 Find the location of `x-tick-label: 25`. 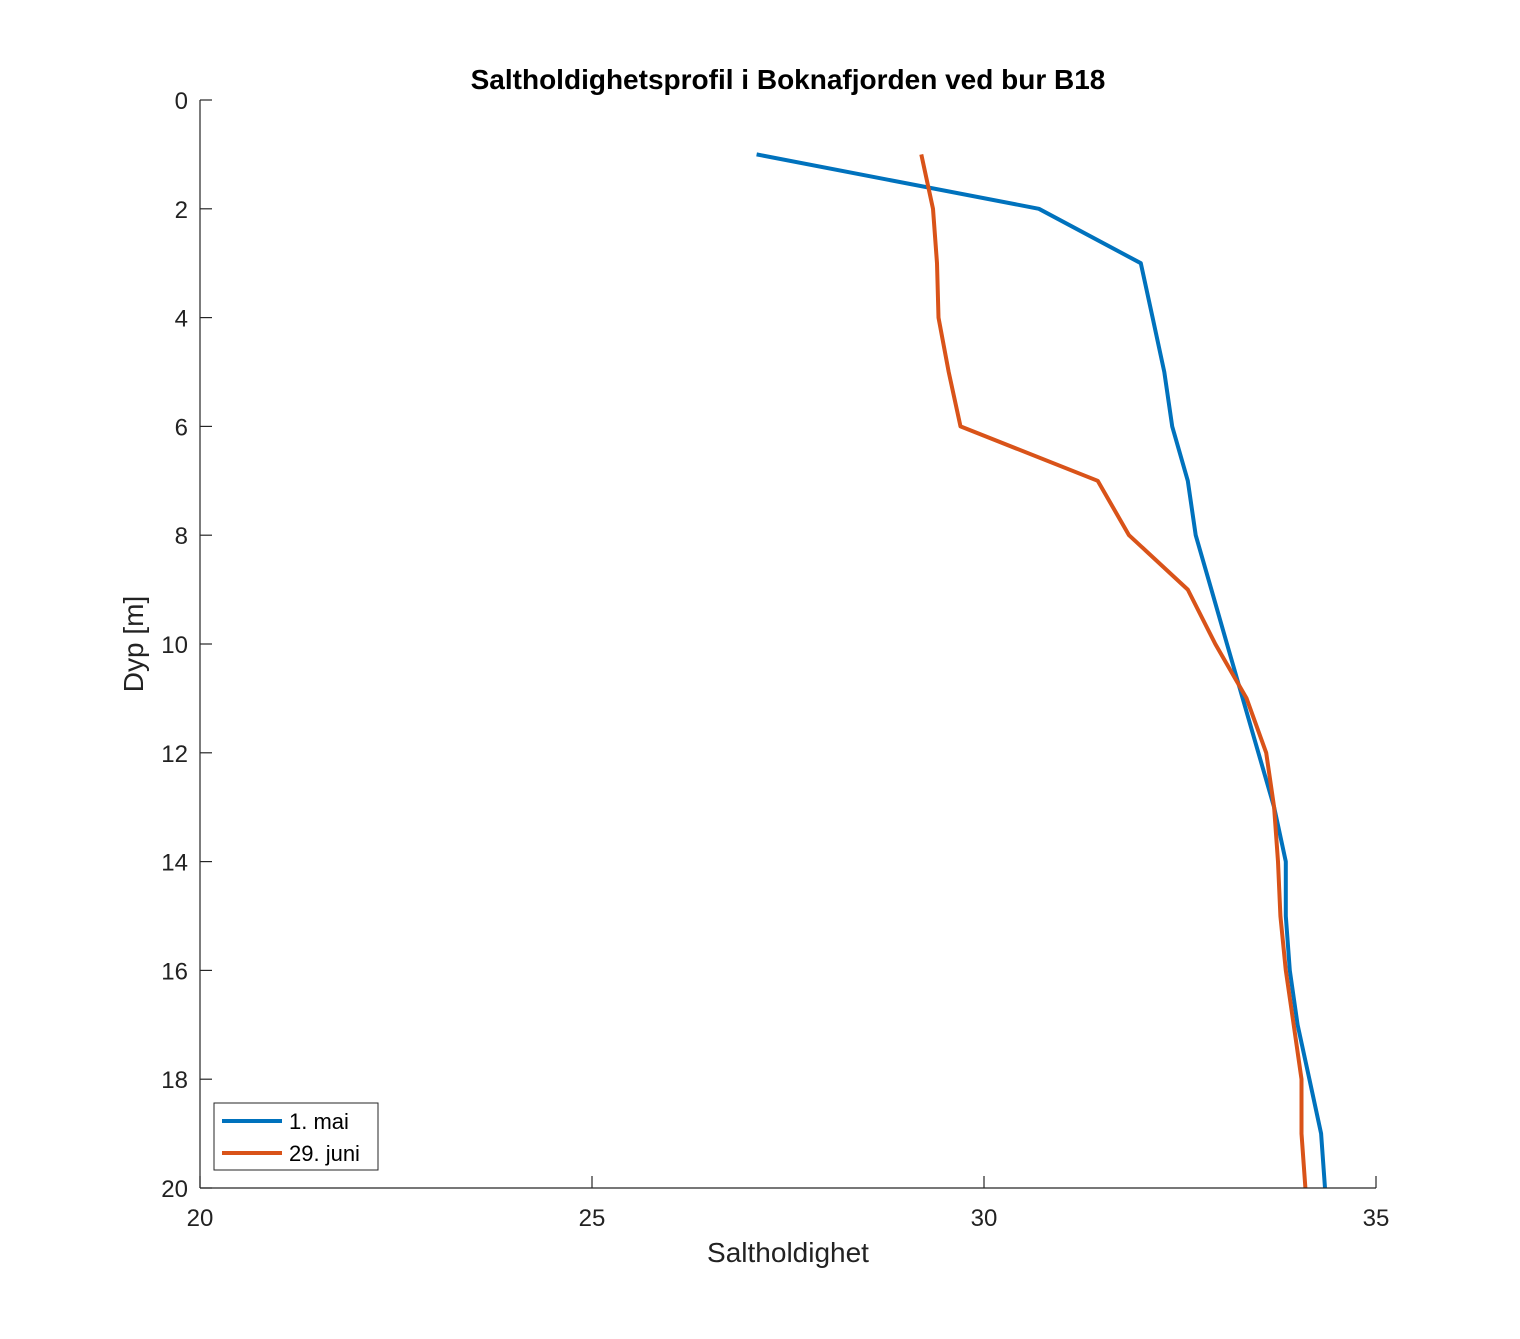

x-tick-label: 25 is located at coordinates (592, 1218).